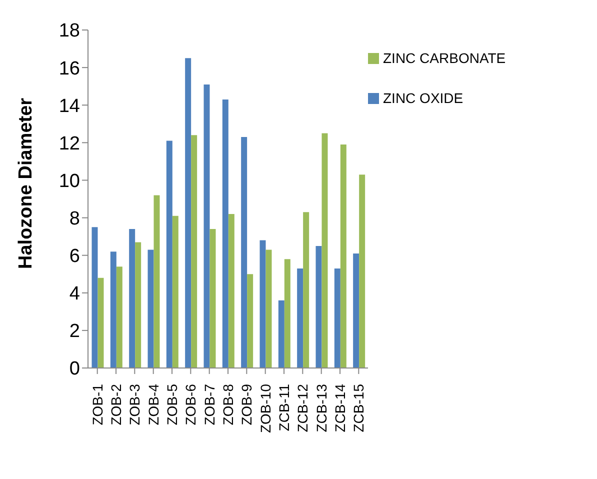 This screenshot has height=479, width=597. I want to click on y-tick-label: 14, so click(69, 106).